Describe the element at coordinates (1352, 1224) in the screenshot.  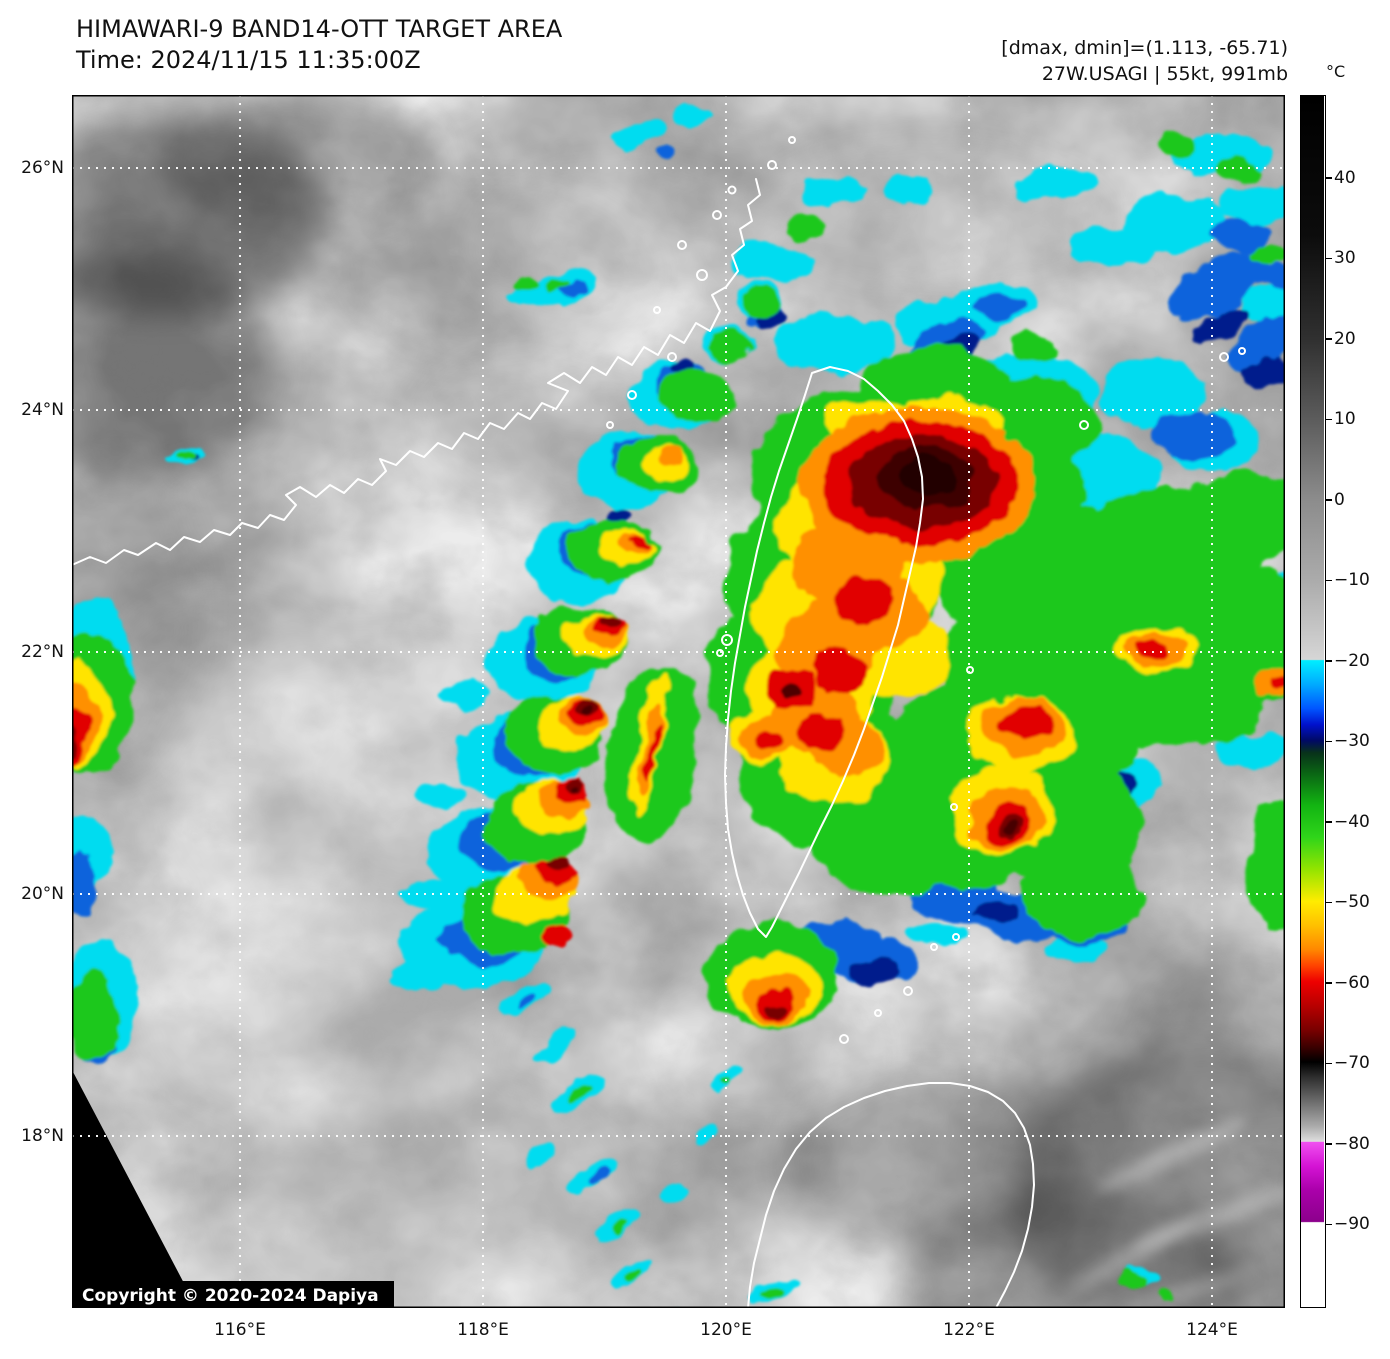
I see `colorbar-tick-label: −90` at that location.